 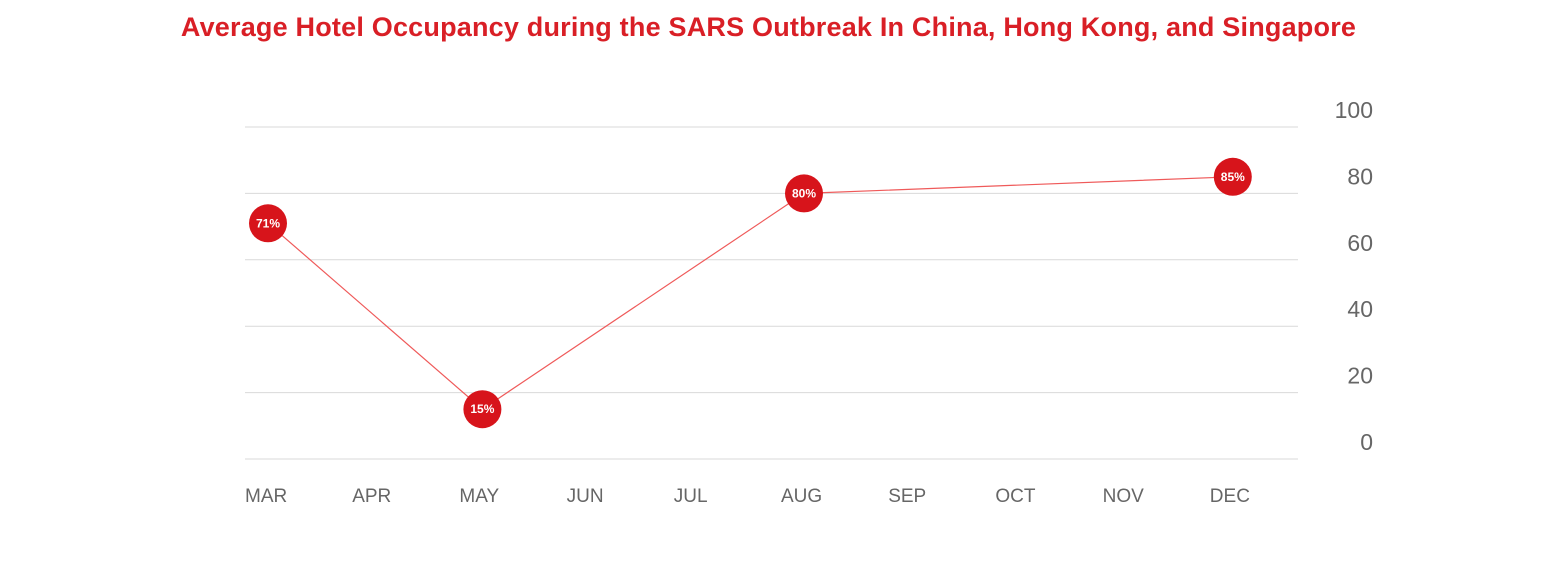 What do you see at coordinates (1230, 496) in the screenshot?
I see `x-tick-label: DEC` at bounding box center [1230, 496].